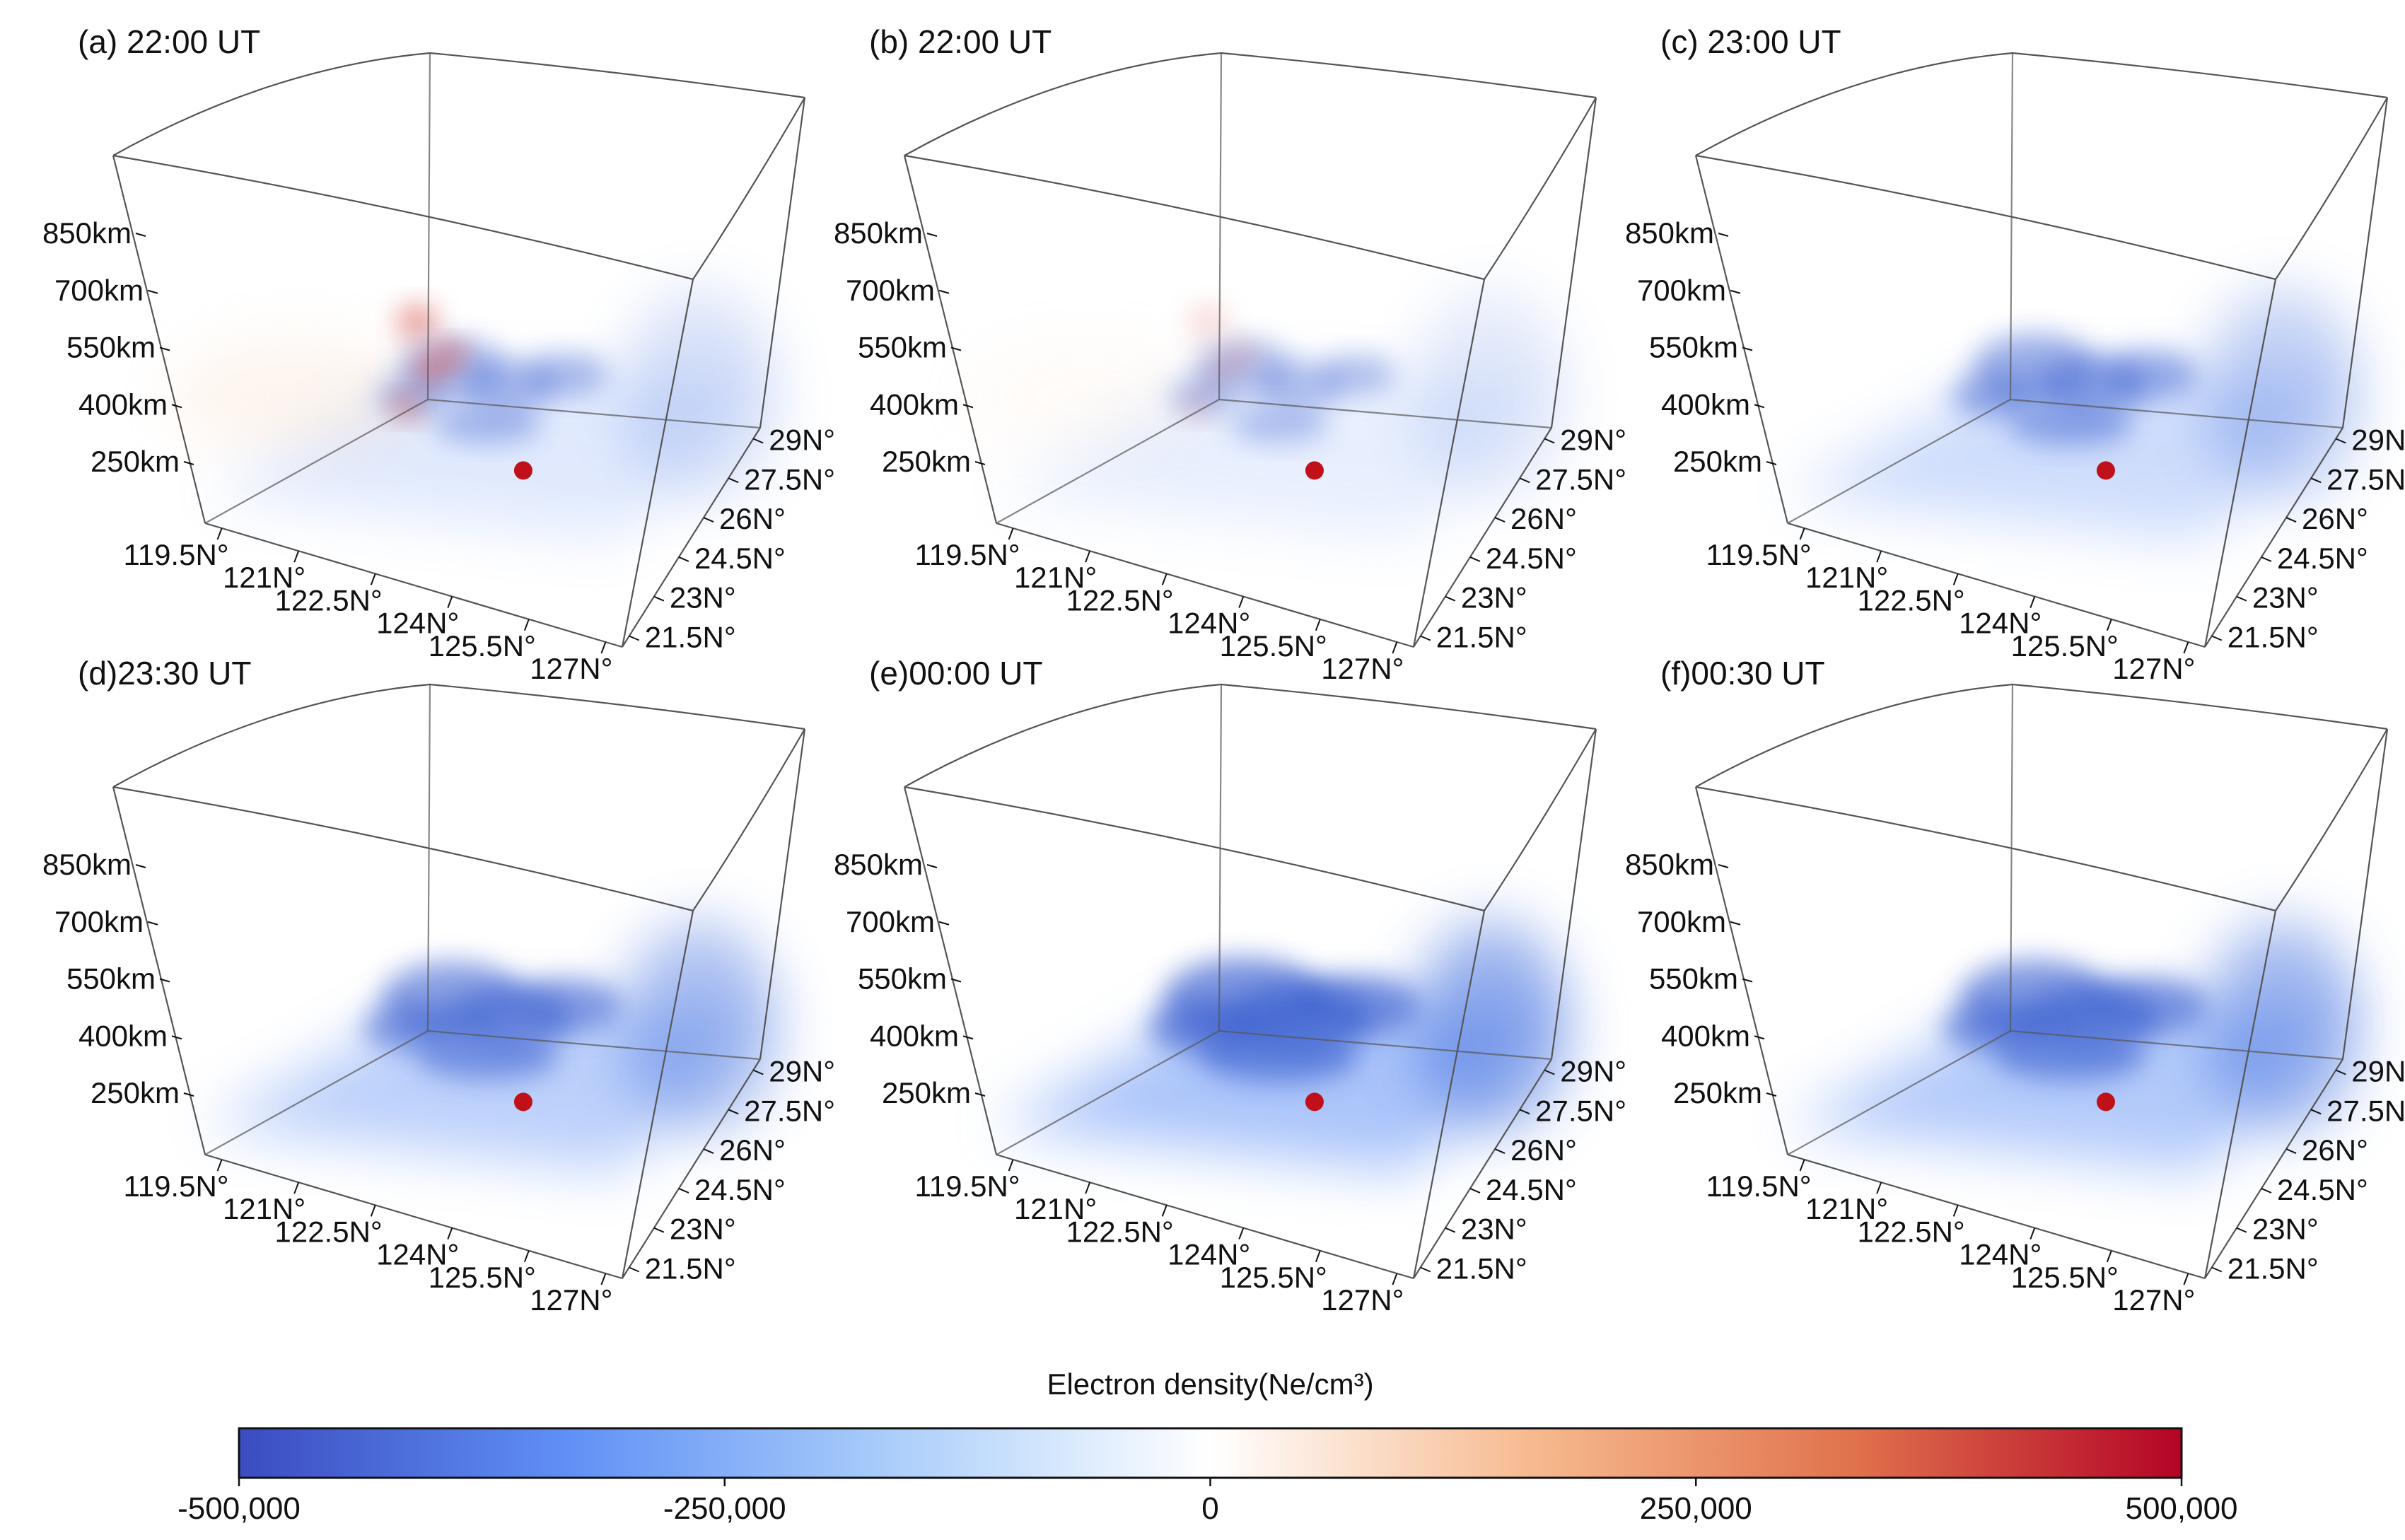 The height and width of the screenshot is (1540, 2405). Describe the element at coordinates (123, 1035) in the screenshot. I see `altitude-tick-label: 400km` at that location.